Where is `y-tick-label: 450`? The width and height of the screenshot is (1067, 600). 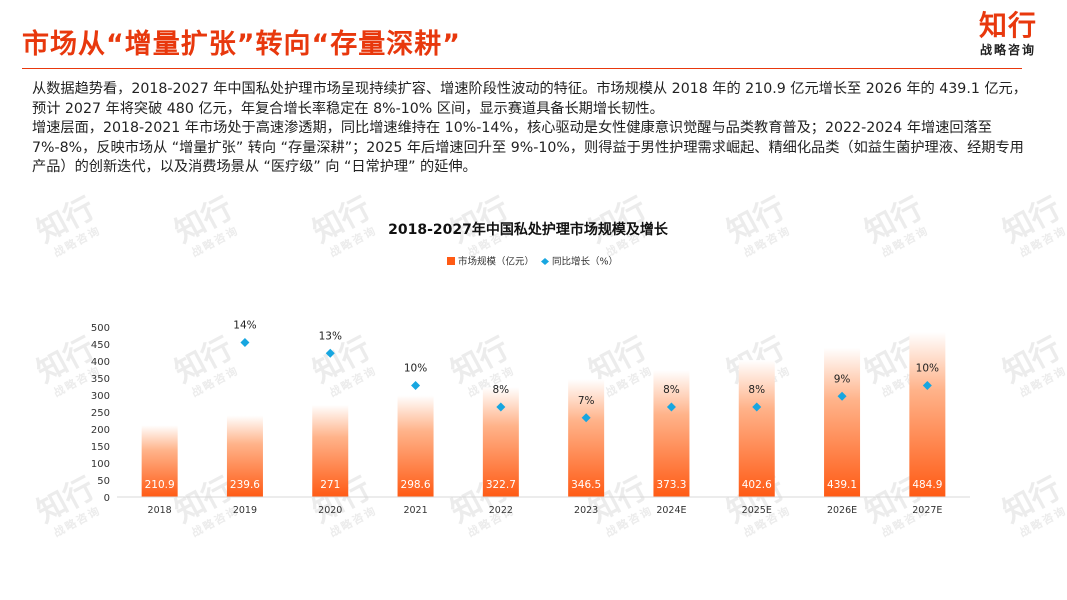 y-tick-label: 450 is located at coordinates (100, 345).